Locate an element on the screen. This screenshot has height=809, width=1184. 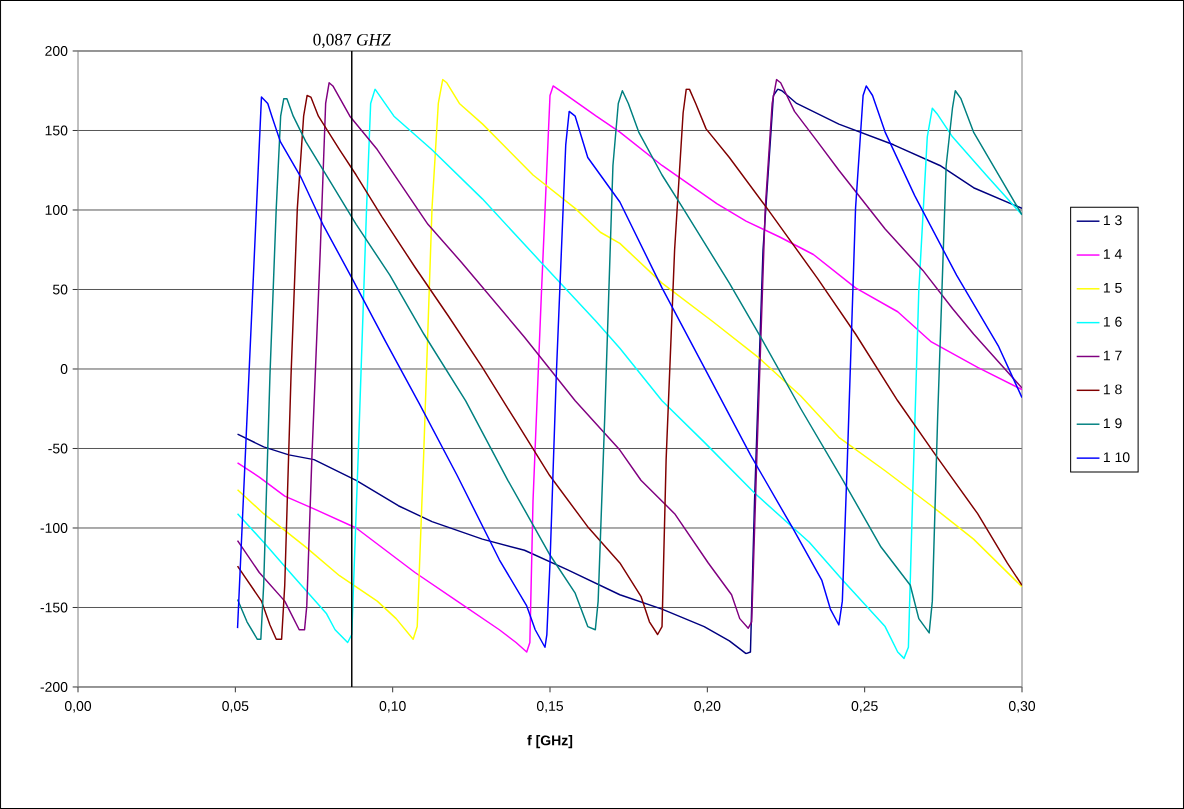
x-tick-label: 0,25 is located at coordinates (864, 707).